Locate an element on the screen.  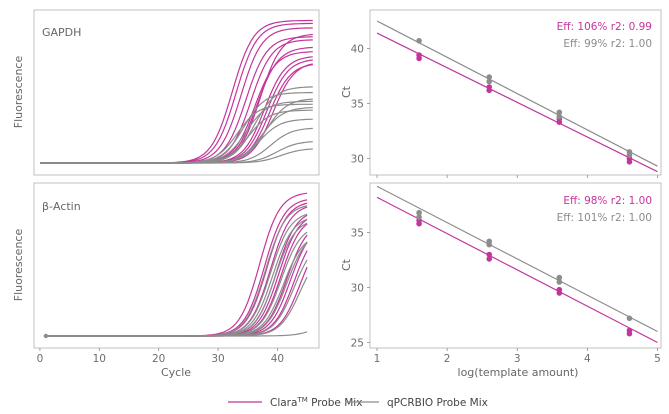
cycle-ticks: 0 10 20 30 40 is located at coordinates (160, 356).